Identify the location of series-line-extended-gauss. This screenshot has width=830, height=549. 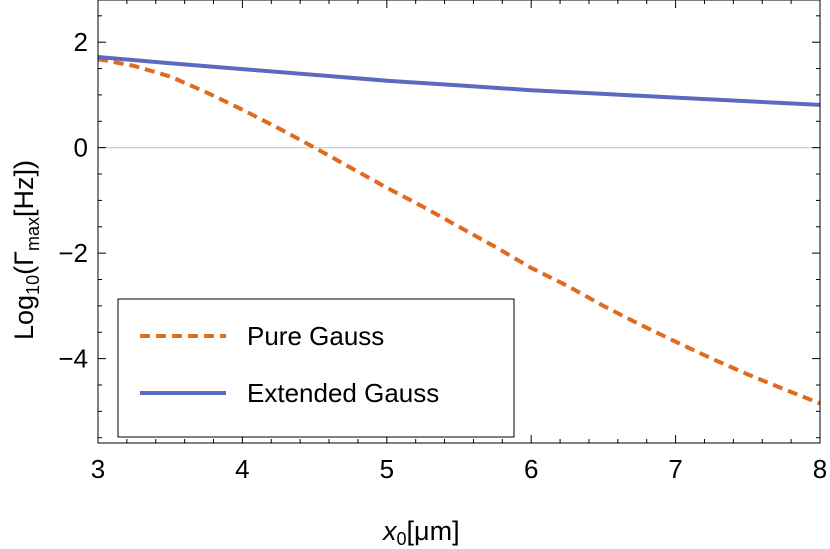
(459, 81).